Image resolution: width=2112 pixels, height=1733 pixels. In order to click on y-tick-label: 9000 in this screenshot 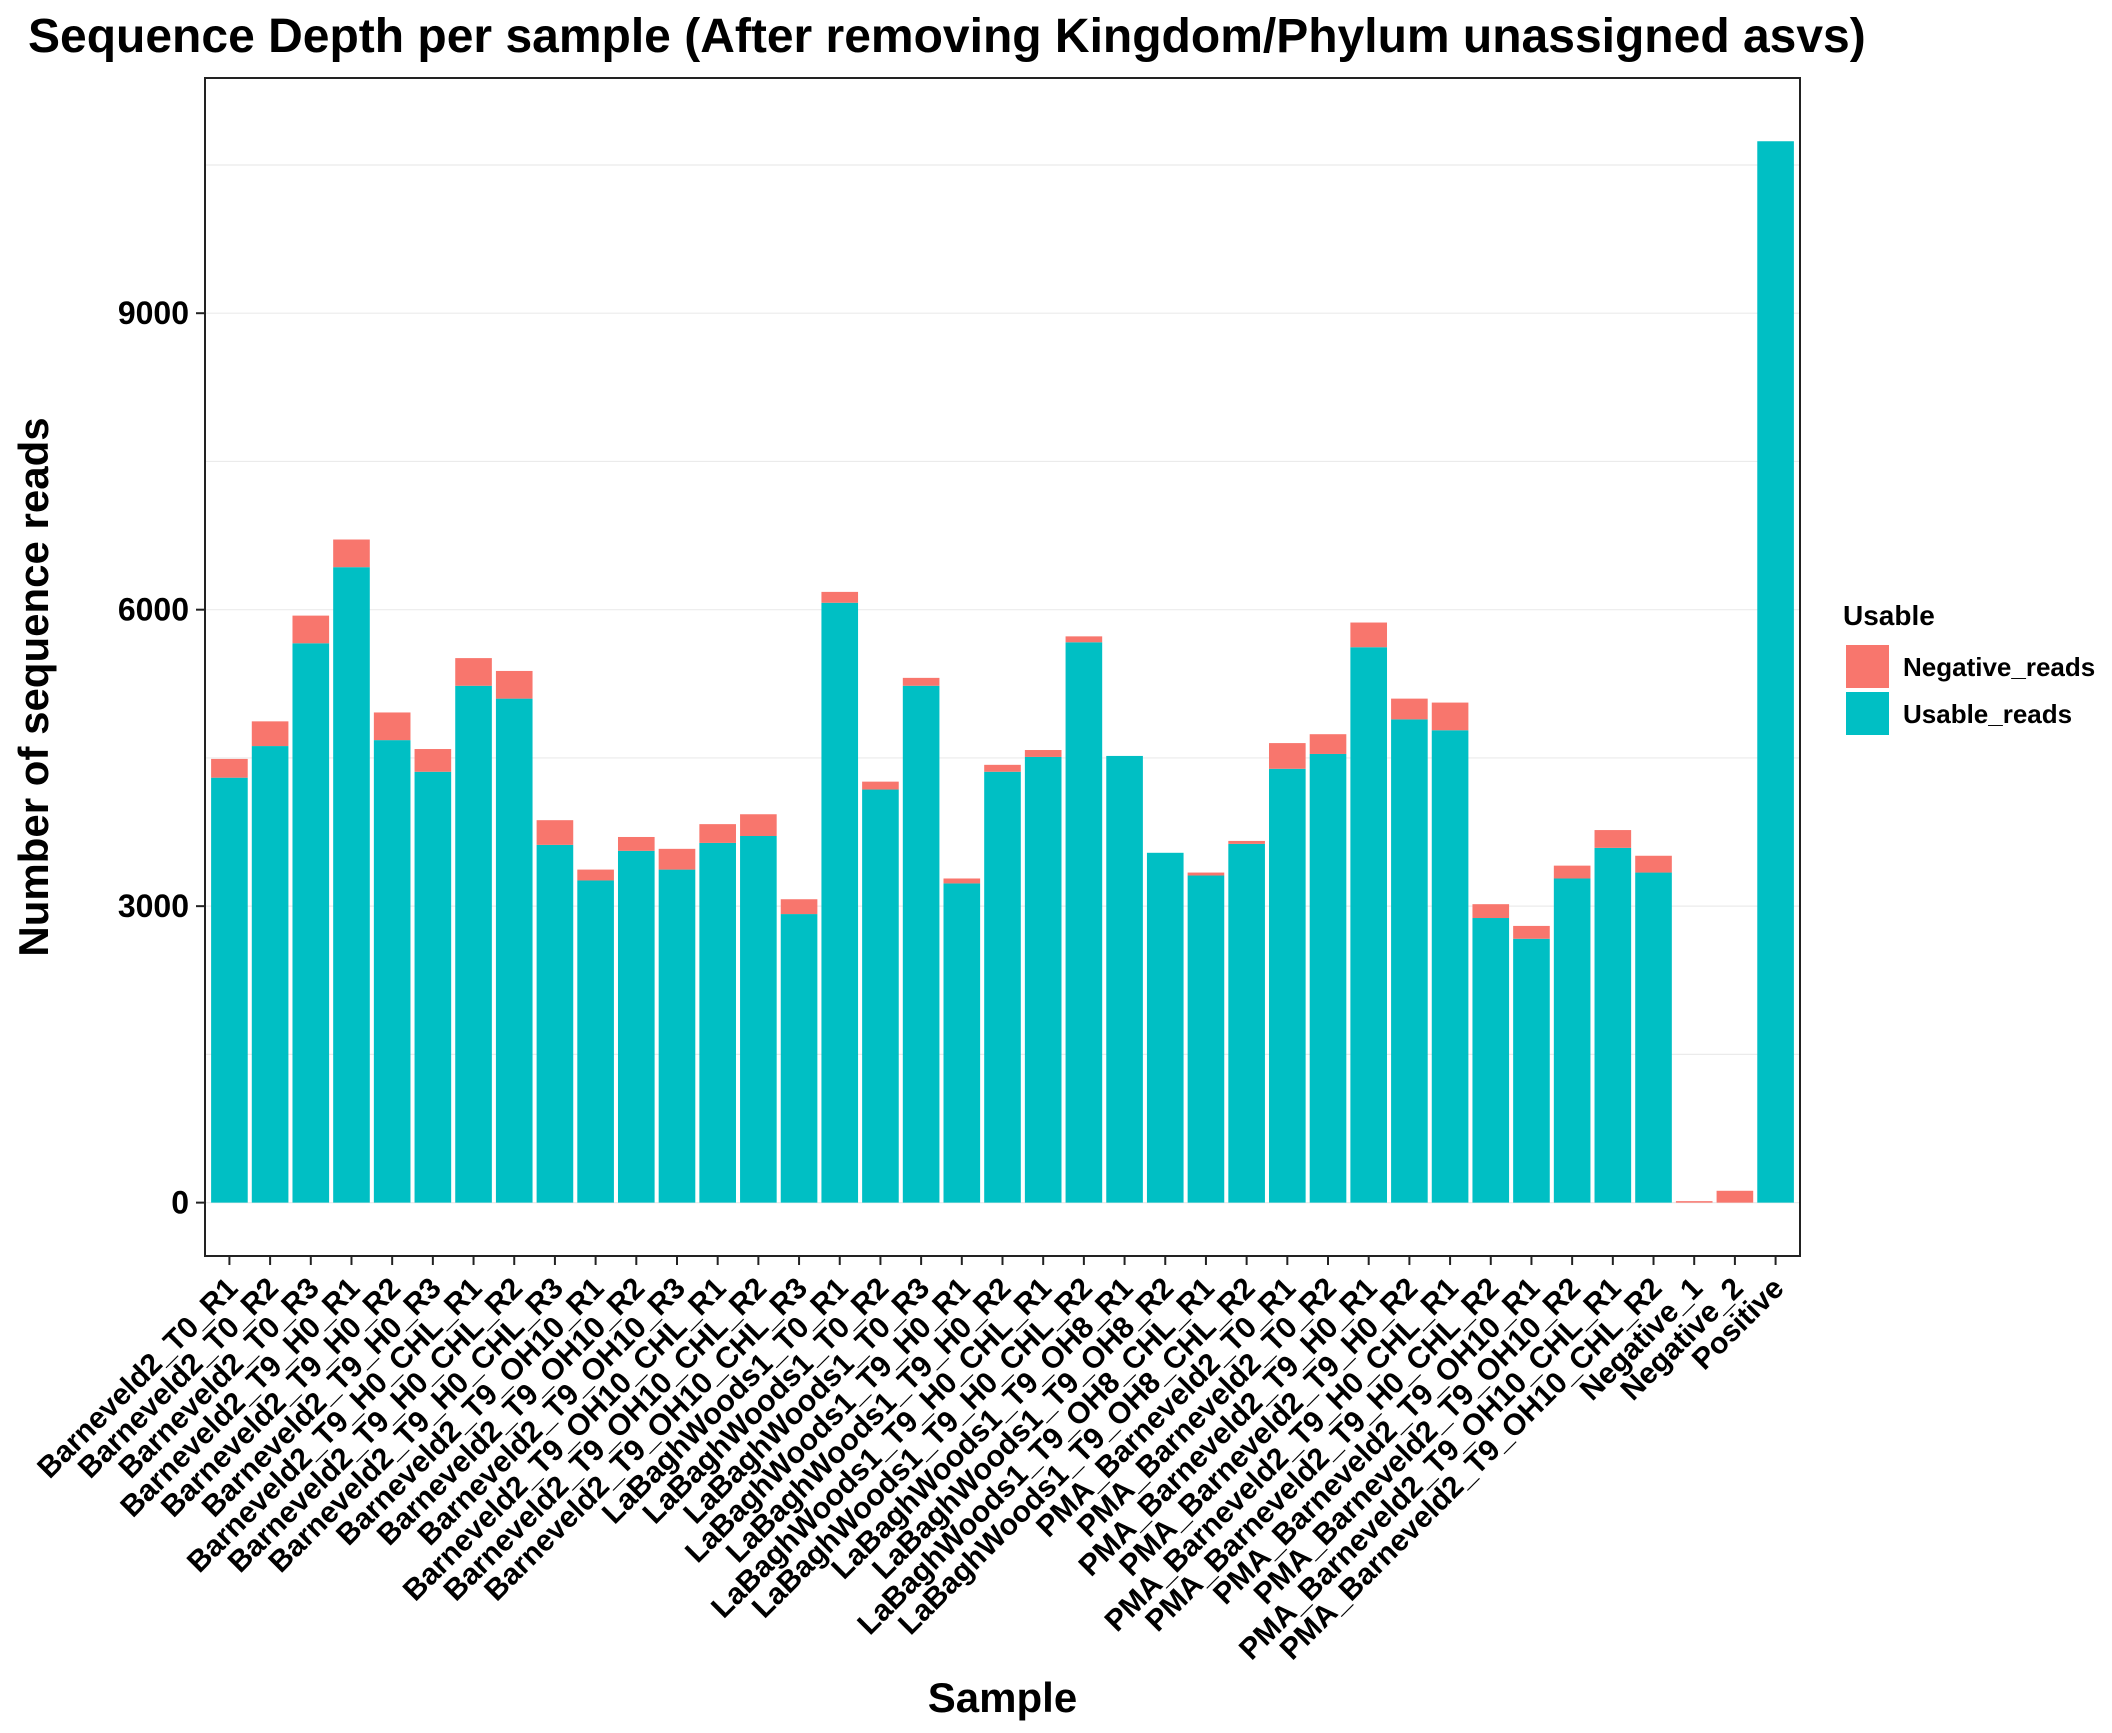, I will do `click(153, 313)`.